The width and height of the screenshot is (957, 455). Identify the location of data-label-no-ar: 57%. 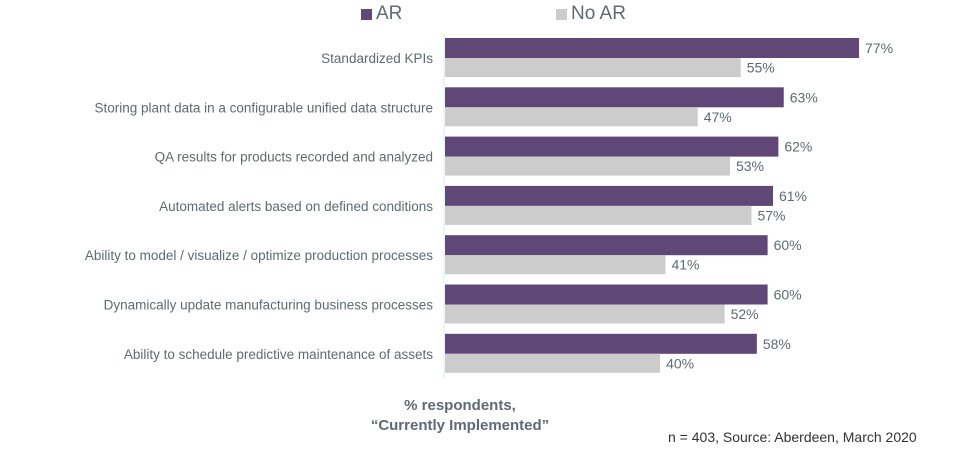
(771, 215).